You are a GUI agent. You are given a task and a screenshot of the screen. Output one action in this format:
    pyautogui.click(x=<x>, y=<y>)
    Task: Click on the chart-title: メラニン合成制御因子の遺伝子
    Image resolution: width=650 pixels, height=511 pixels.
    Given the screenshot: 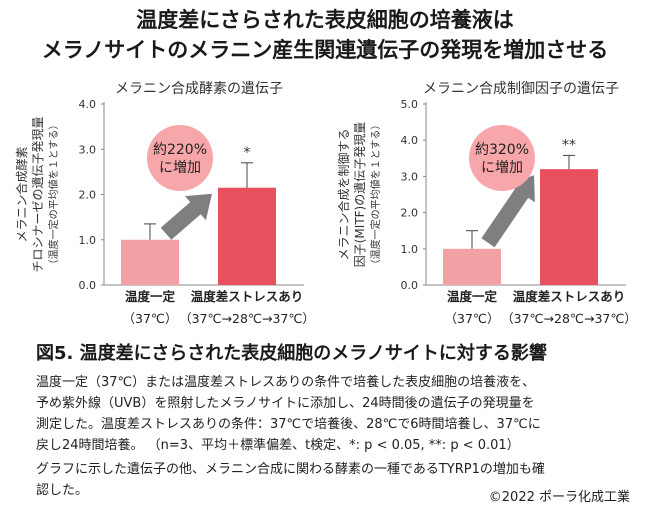 What is the action you would take?
    pyautogui.click(x=521, y=89)
    